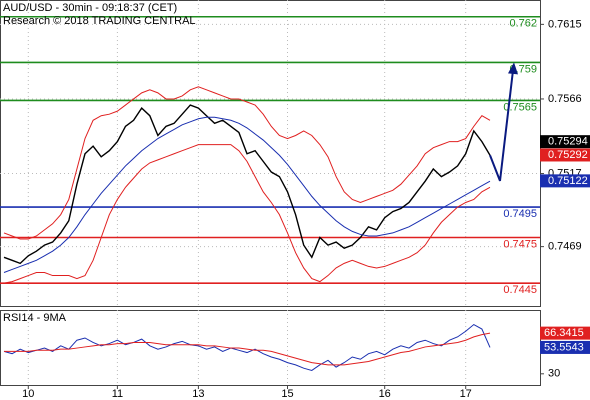 The image size is (590, 400). I want to click on y-tick-label: 0.7469, so click(565, 247).